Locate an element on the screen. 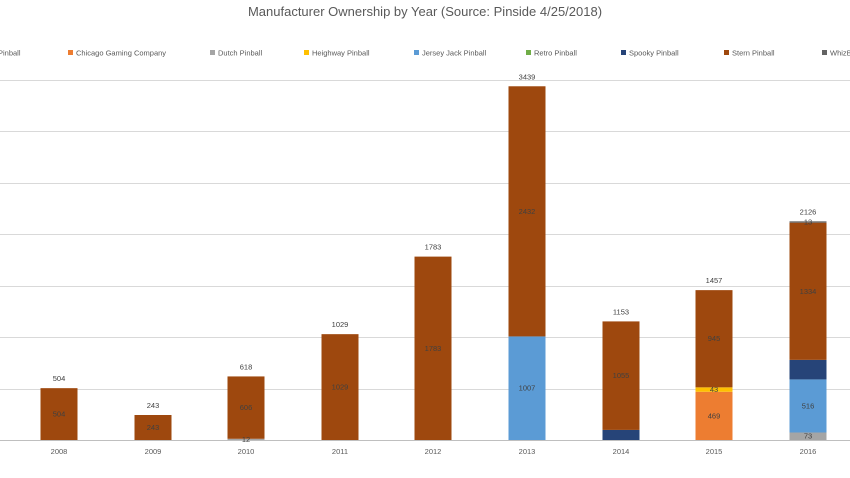 The image size is (850, 478). x-tick-label: 2013 is located at coordinates (527, 451).